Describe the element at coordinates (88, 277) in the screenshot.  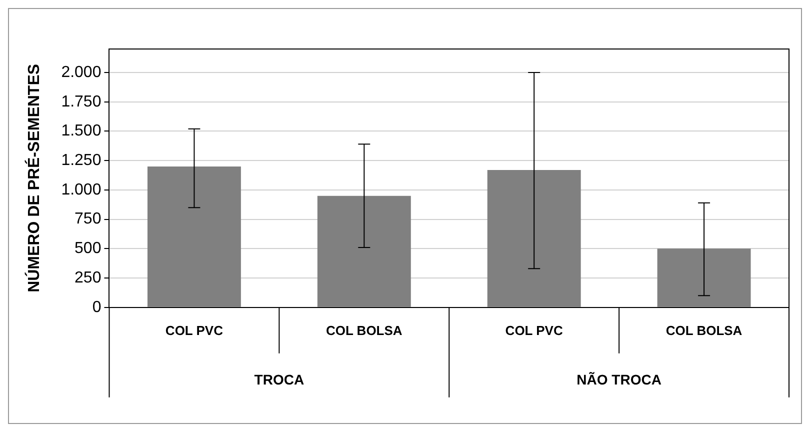
I see `y-tick-label: 250` at that location.